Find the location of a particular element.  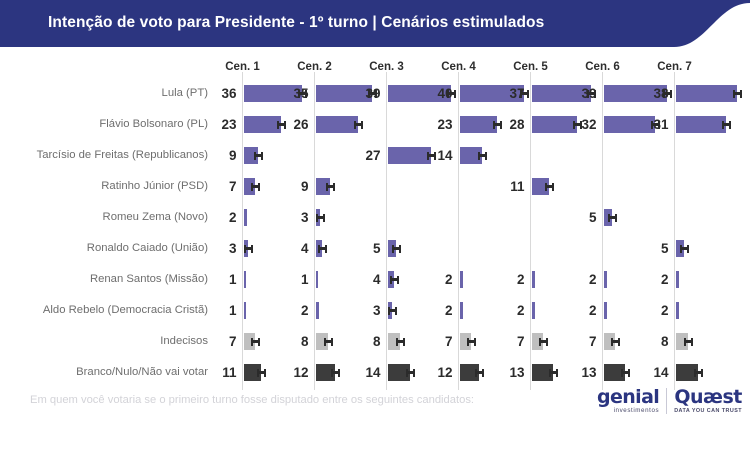

column-header-3: Cen. 3 is located at coordinates (386, 67).